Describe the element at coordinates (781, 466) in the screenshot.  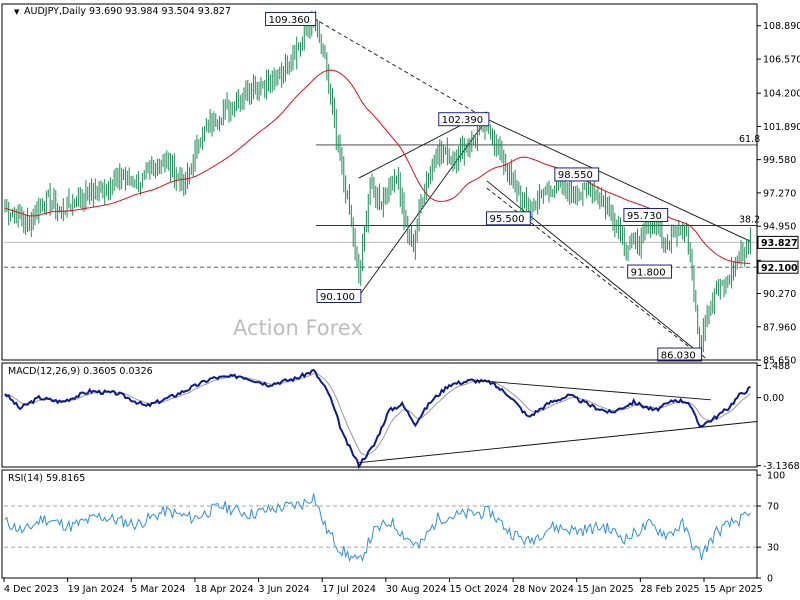
I see `macd-tick-label: -3.1368` at that location.